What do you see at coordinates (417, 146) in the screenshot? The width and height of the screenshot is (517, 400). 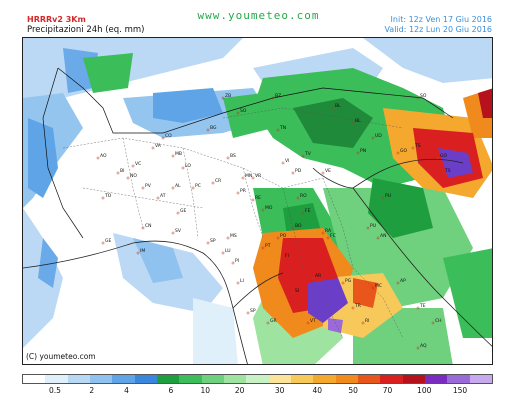 I see `city-label: TS` at bounding box center [417, 146].